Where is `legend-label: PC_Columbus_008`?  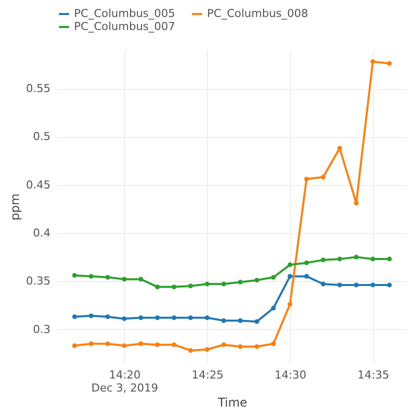 legend-label: PC_Columbus_008 is located at coordinates (257, 13).